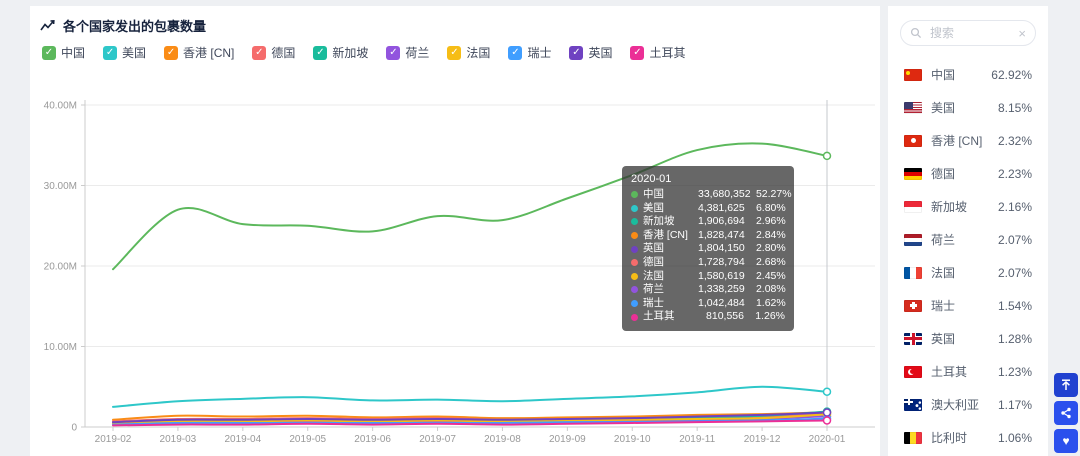 The height and width of the screenshot is (456, 1080). Describe the element at coordinates (949, 438) in the screenshot. I see `country-name: 比利时` at that location.